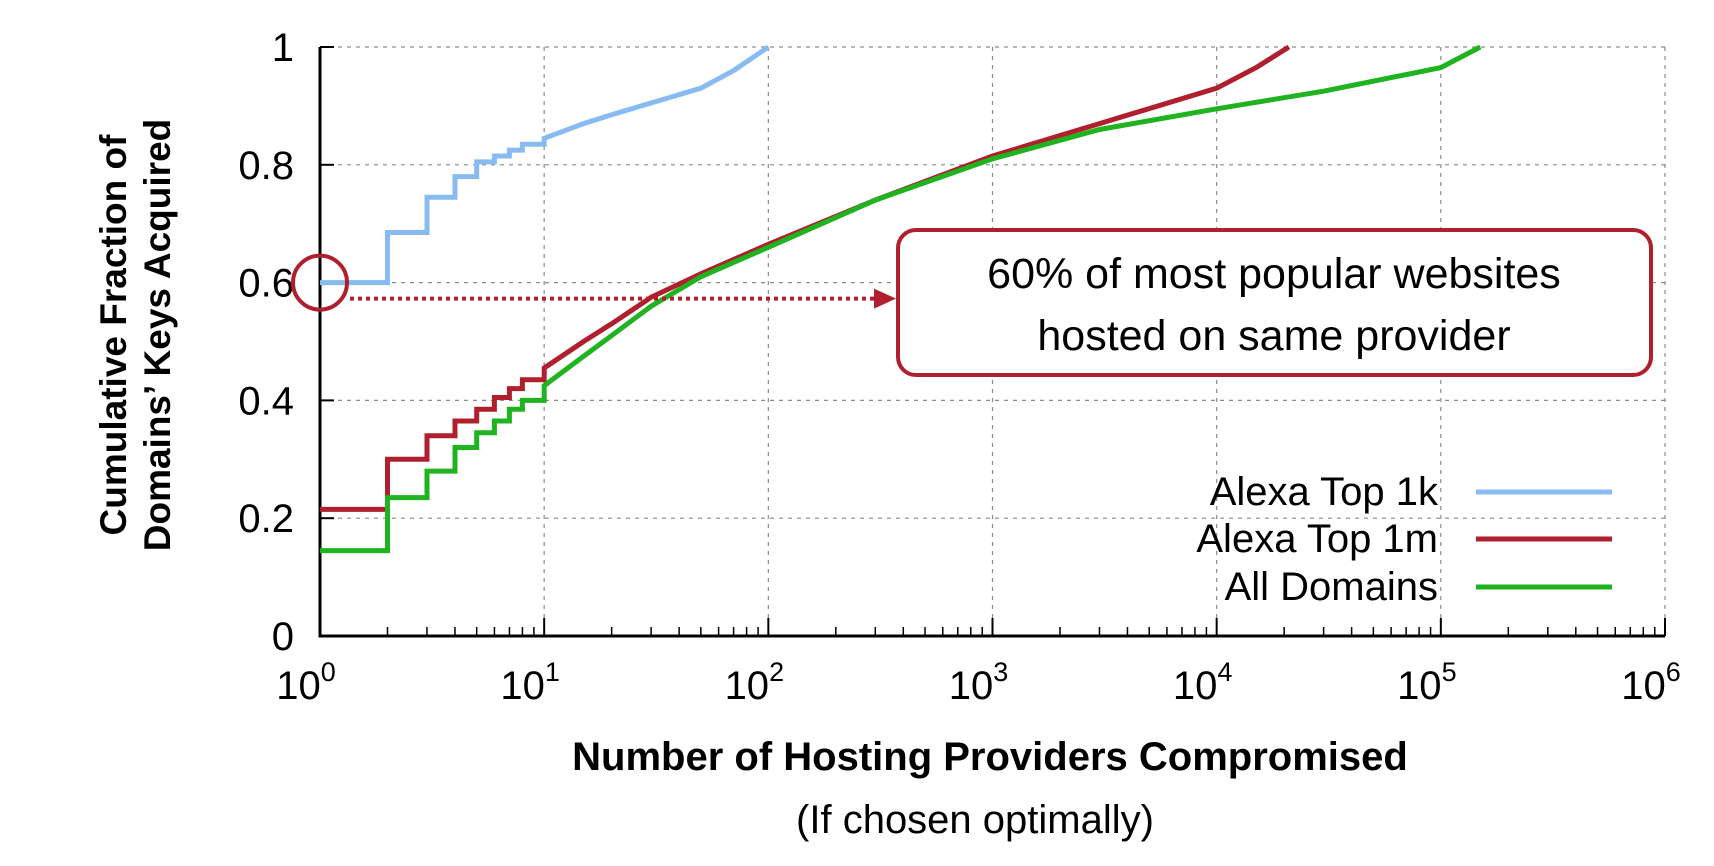 The image size is (1714, 866). Describe the element at coordinates (1324, 492) in the screenshot. I see `legend-label-alexa-top-1k: Alexa Top 1k` at that location.